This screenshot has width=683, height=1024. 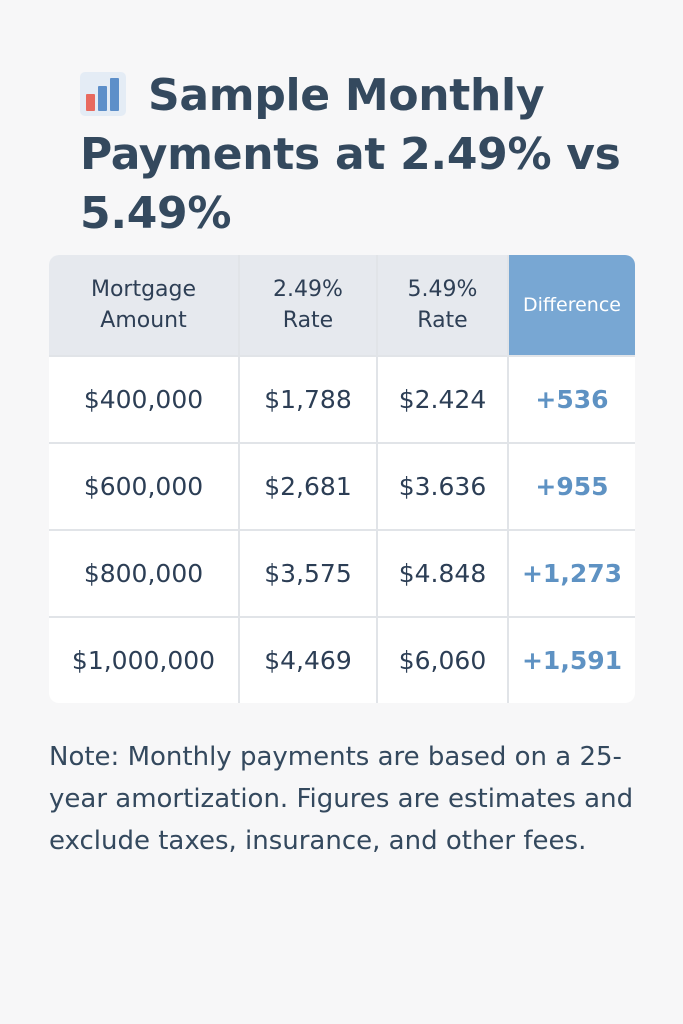 What do you see at coordinates (309, 399) in the screenshot?
I see `cell-rate-2-49: $1,788` at bounding box center [309, 399].